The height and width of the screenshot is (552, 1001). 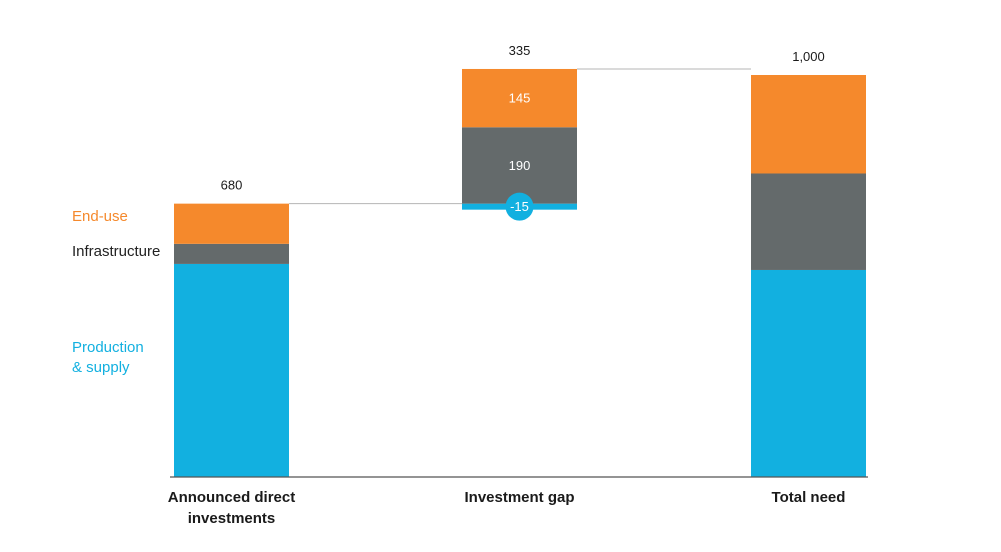 What do you see at coordinates (101, 367) in the screenshot?
I see `legend-label-production-supply: & supply` at bounding box center [101, 367].